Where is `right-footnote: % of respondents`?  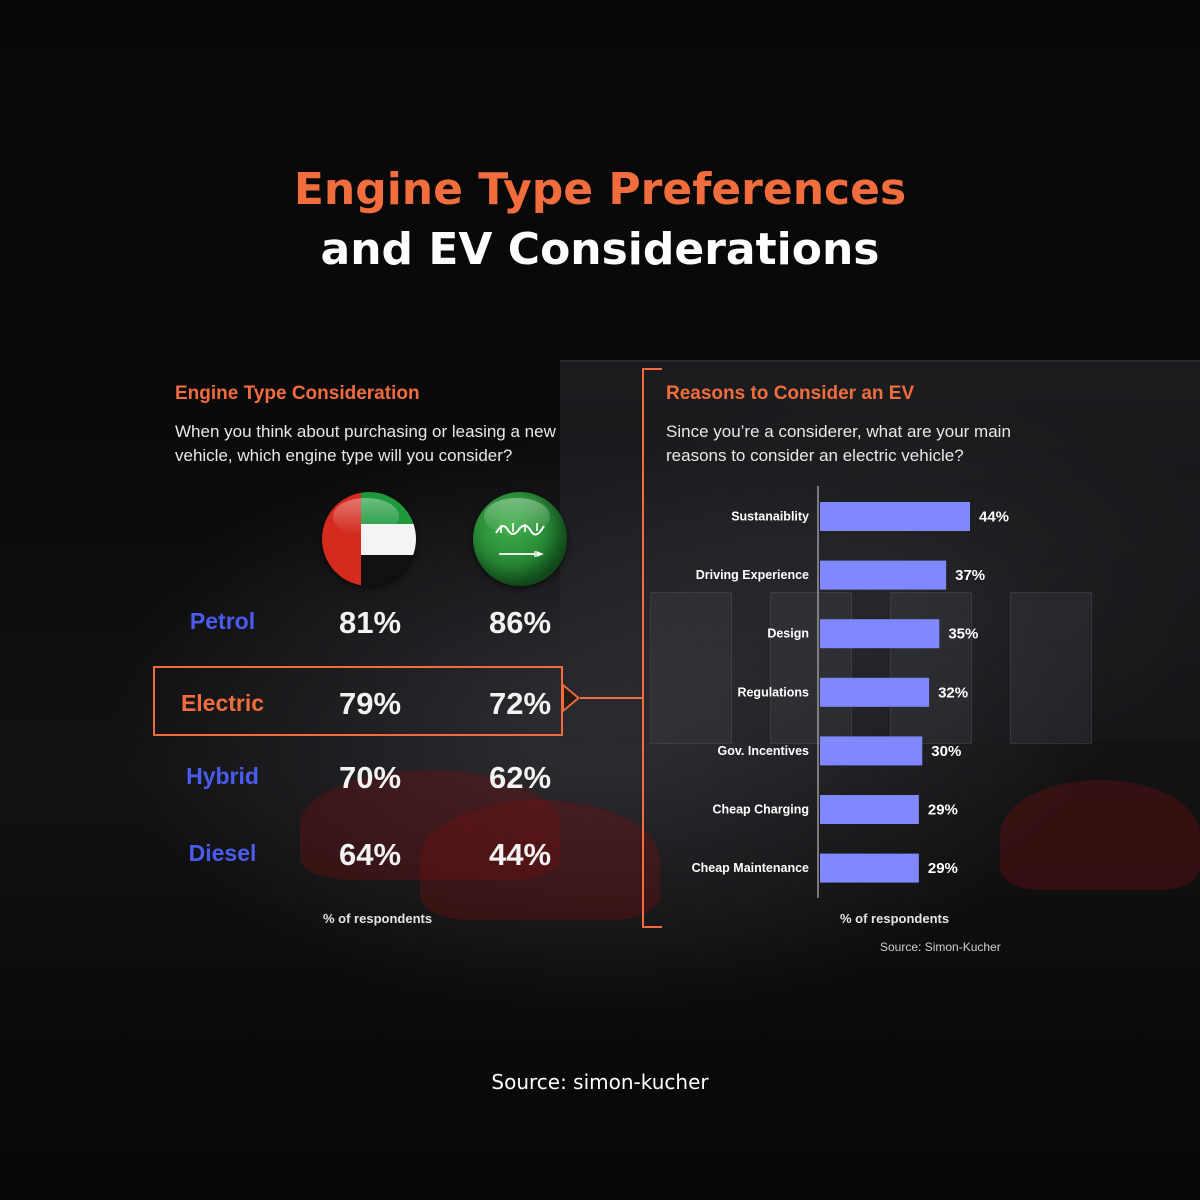
right-footnote: % of respondents is located at coordinates (895, 918).